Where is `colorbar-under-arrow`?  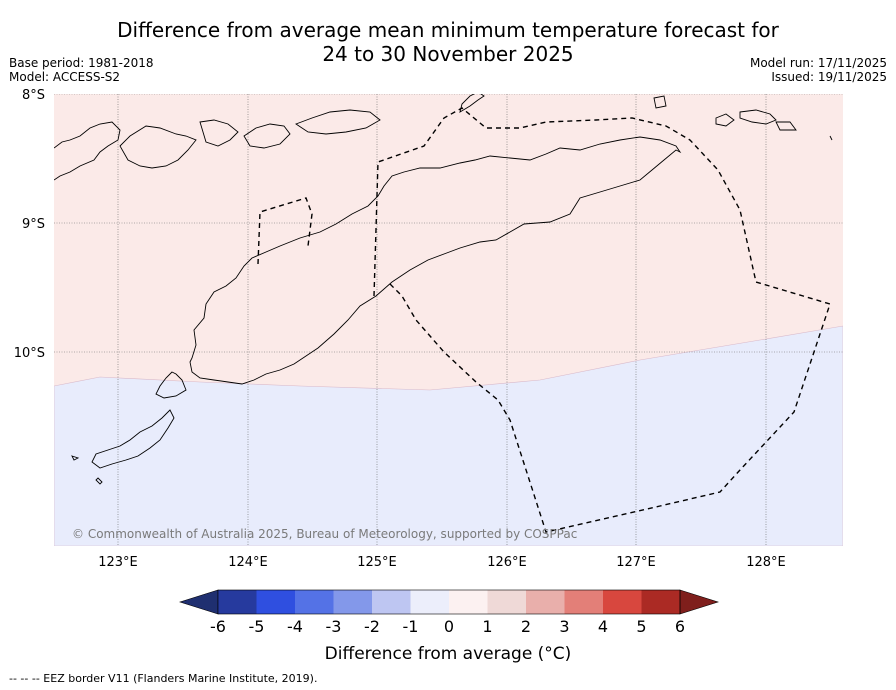
colorbar-under-arrow is located at coordinates (199, 602).